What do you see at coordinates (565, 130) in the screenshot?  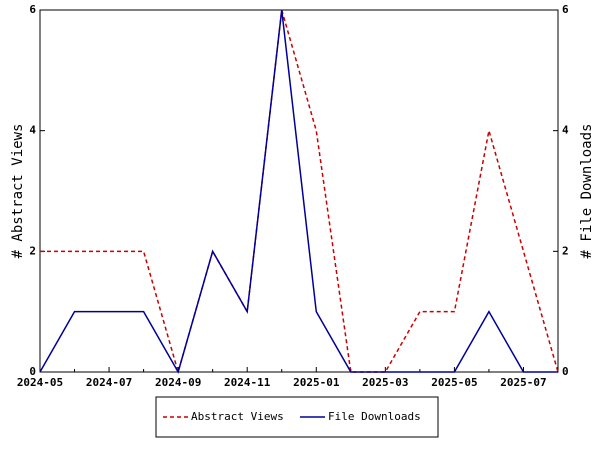 I see `y2-tick-label: 4` at bounding box center [565, 130].